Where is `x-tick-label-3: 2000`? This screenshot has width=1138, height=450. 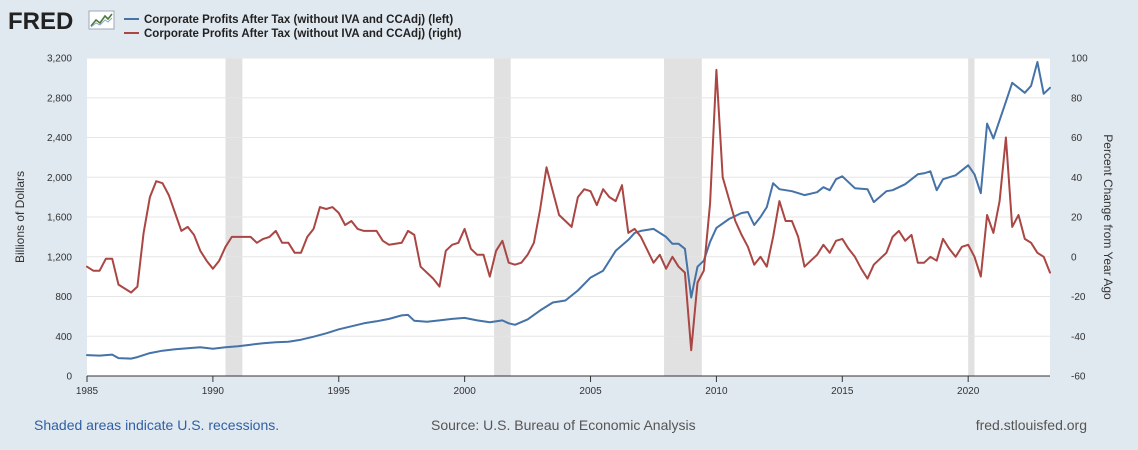
x-tick-label-3: 2000 is located at coordinates (465, 391).